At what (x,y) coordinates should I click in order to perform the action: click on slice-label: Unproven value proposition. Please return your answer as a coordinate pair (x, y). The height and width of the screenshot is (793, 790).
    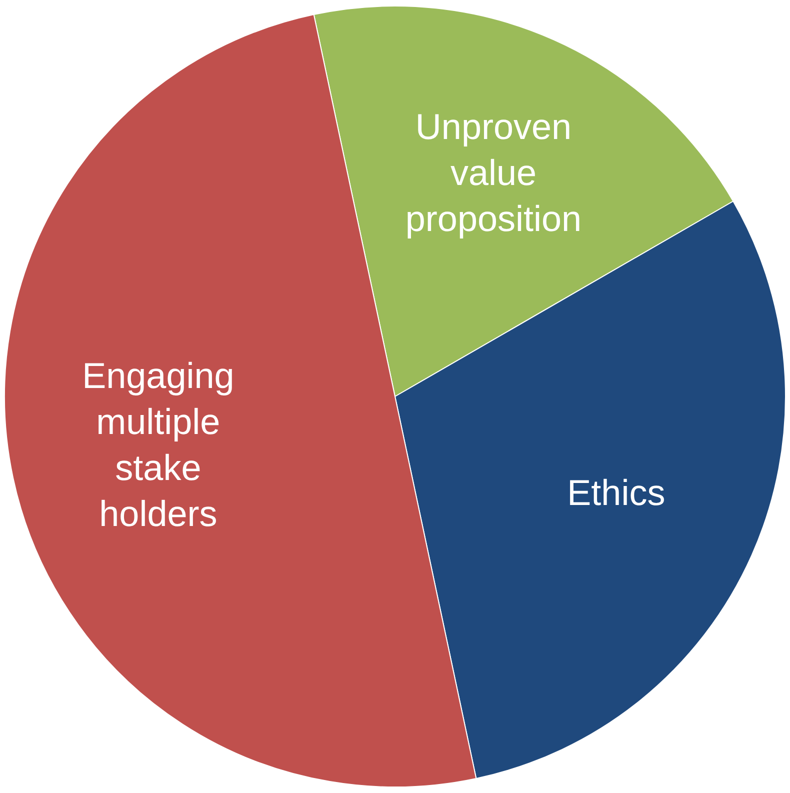
    Looking at the image, I should click on (493, 173).